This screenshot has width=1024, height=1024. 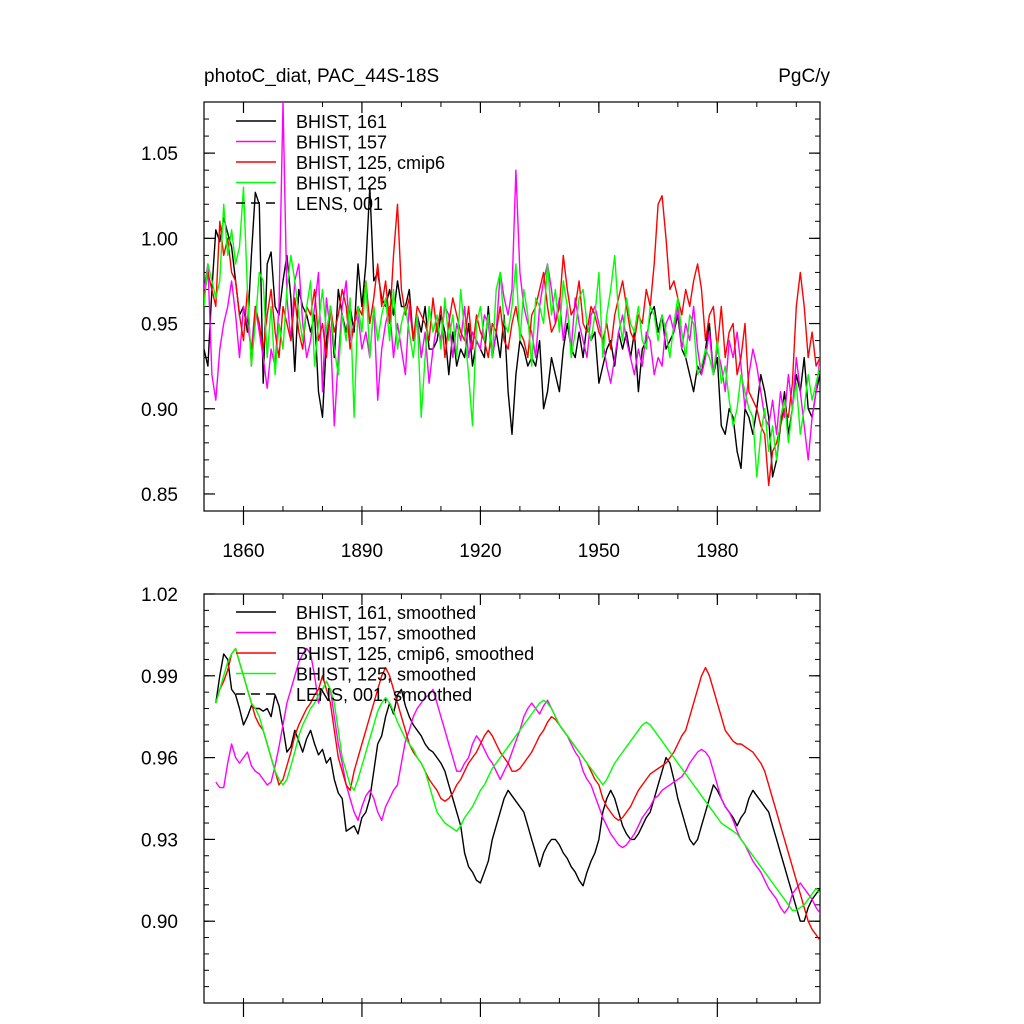 I want to click on legend-label-bhist-161-smoothed: BHIST, 161, smoothed, so click(x=386, y=613).